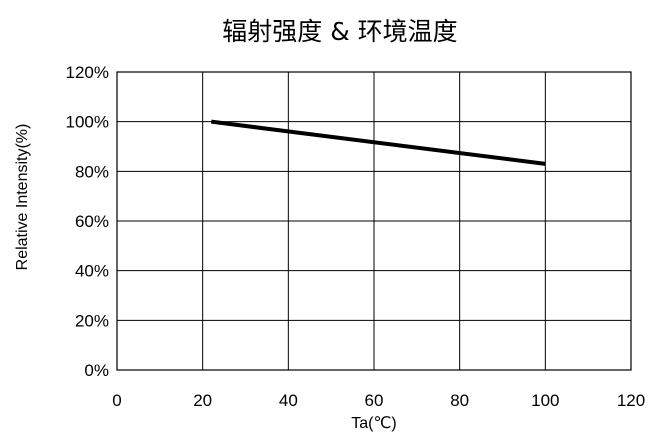 The width and height of the screenshot is (652, 436). Describe the element at coordinates (339, 31) in the screenshot. I see `chart-title: 辐射强度 & 环境温度` at that location.